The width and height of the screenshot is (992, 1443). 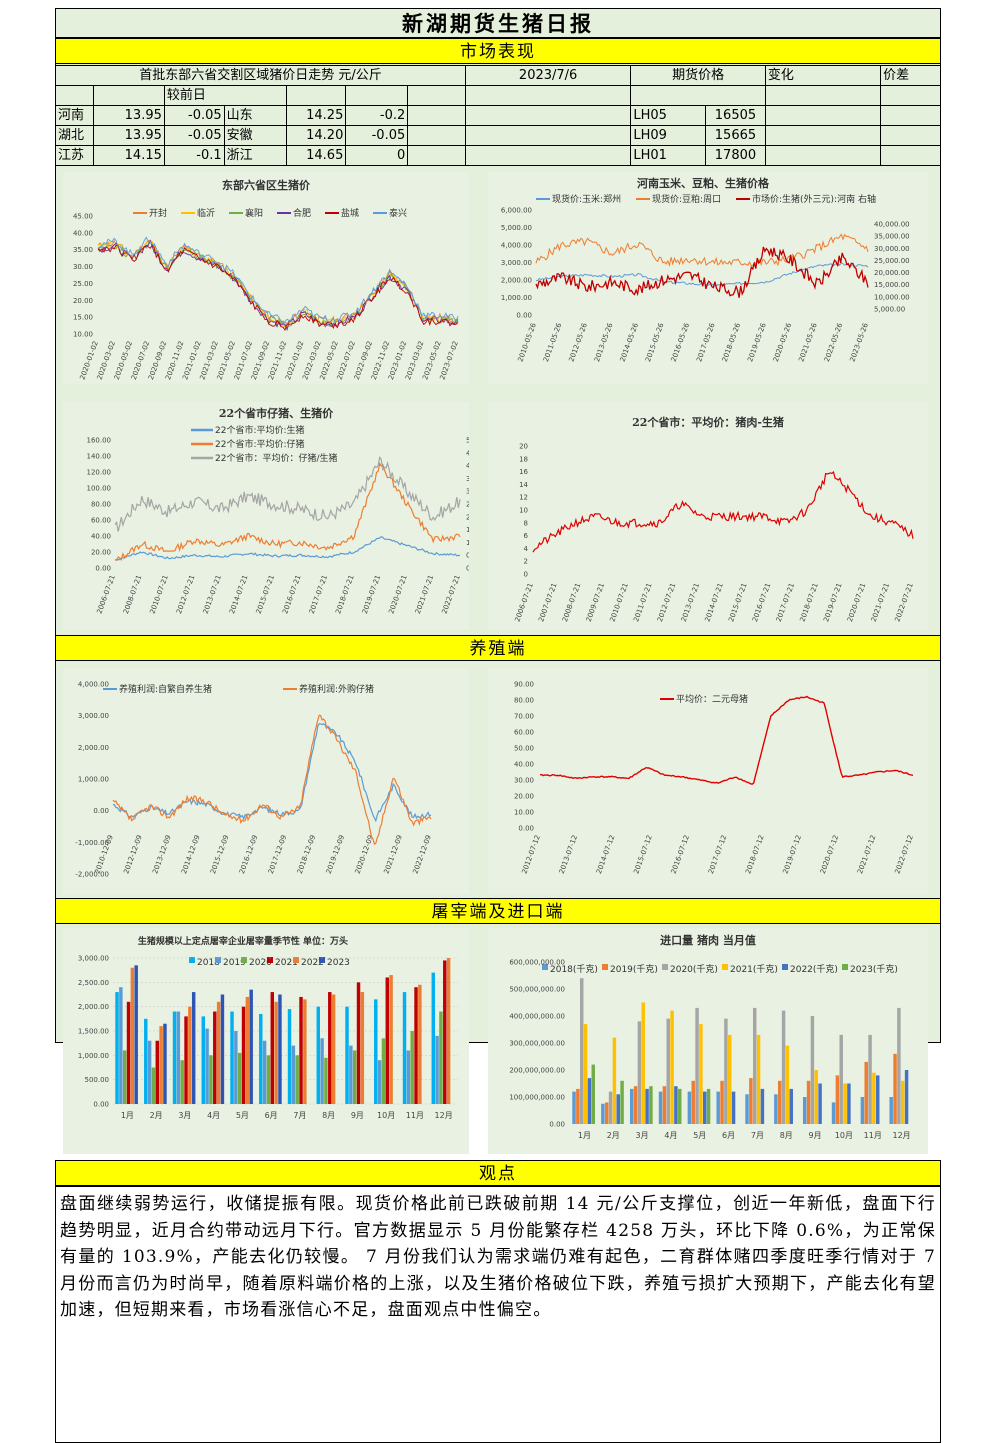 What do you see at coordinates (903, 854) in the screenshot?
I see `x-tick-label: 2022-07-12` at bounding box center [903, 854].